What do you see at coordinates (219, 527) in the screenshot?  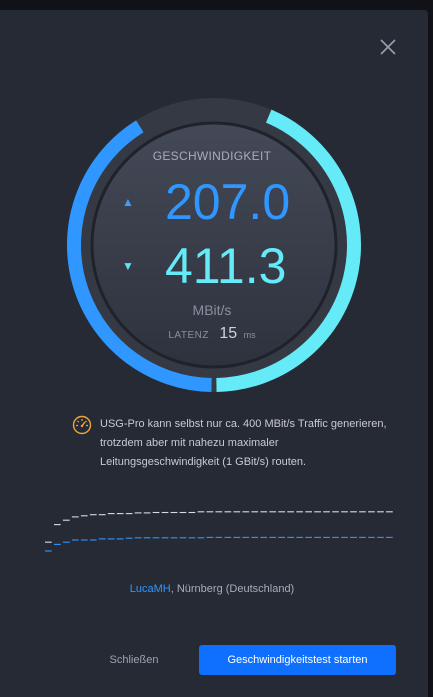 I see `history-series-download` at bounding box center [219, 527].